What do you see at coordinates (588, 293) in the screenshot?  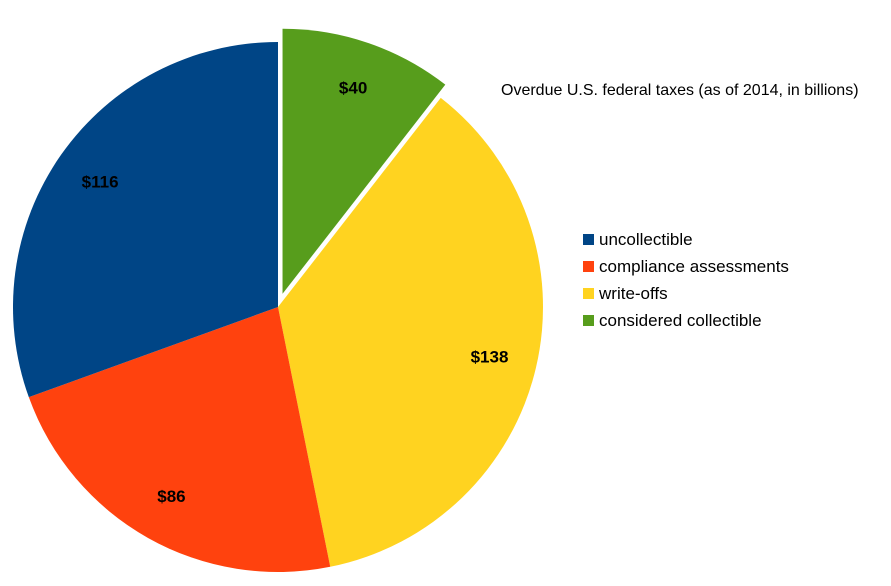 I see `legend-swatch-write-offs` at bounding box center [588, 293].